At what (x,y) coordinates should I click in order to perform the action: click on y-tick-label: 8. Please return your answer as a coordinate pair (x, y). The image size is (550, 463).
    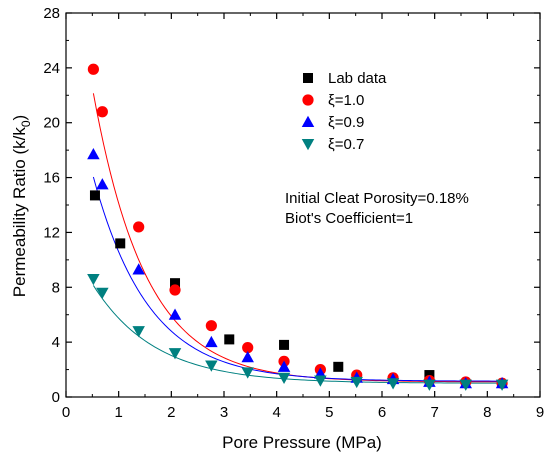
    Looking at the image, I should click on (56, 287).